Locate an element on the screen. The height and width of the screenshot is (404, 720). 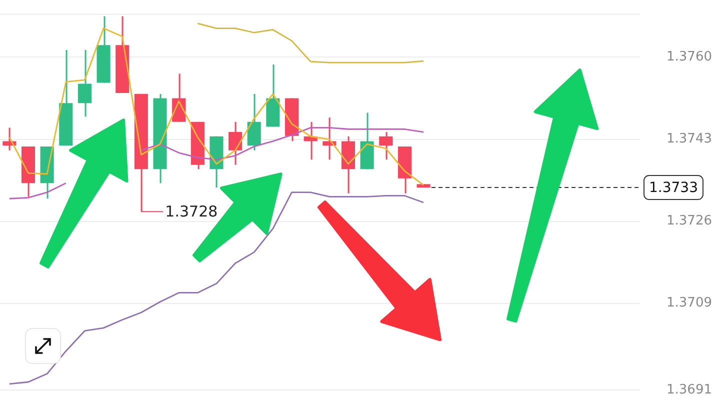
ref-line-label: 1.3733 is located at coordinates (673, 188).